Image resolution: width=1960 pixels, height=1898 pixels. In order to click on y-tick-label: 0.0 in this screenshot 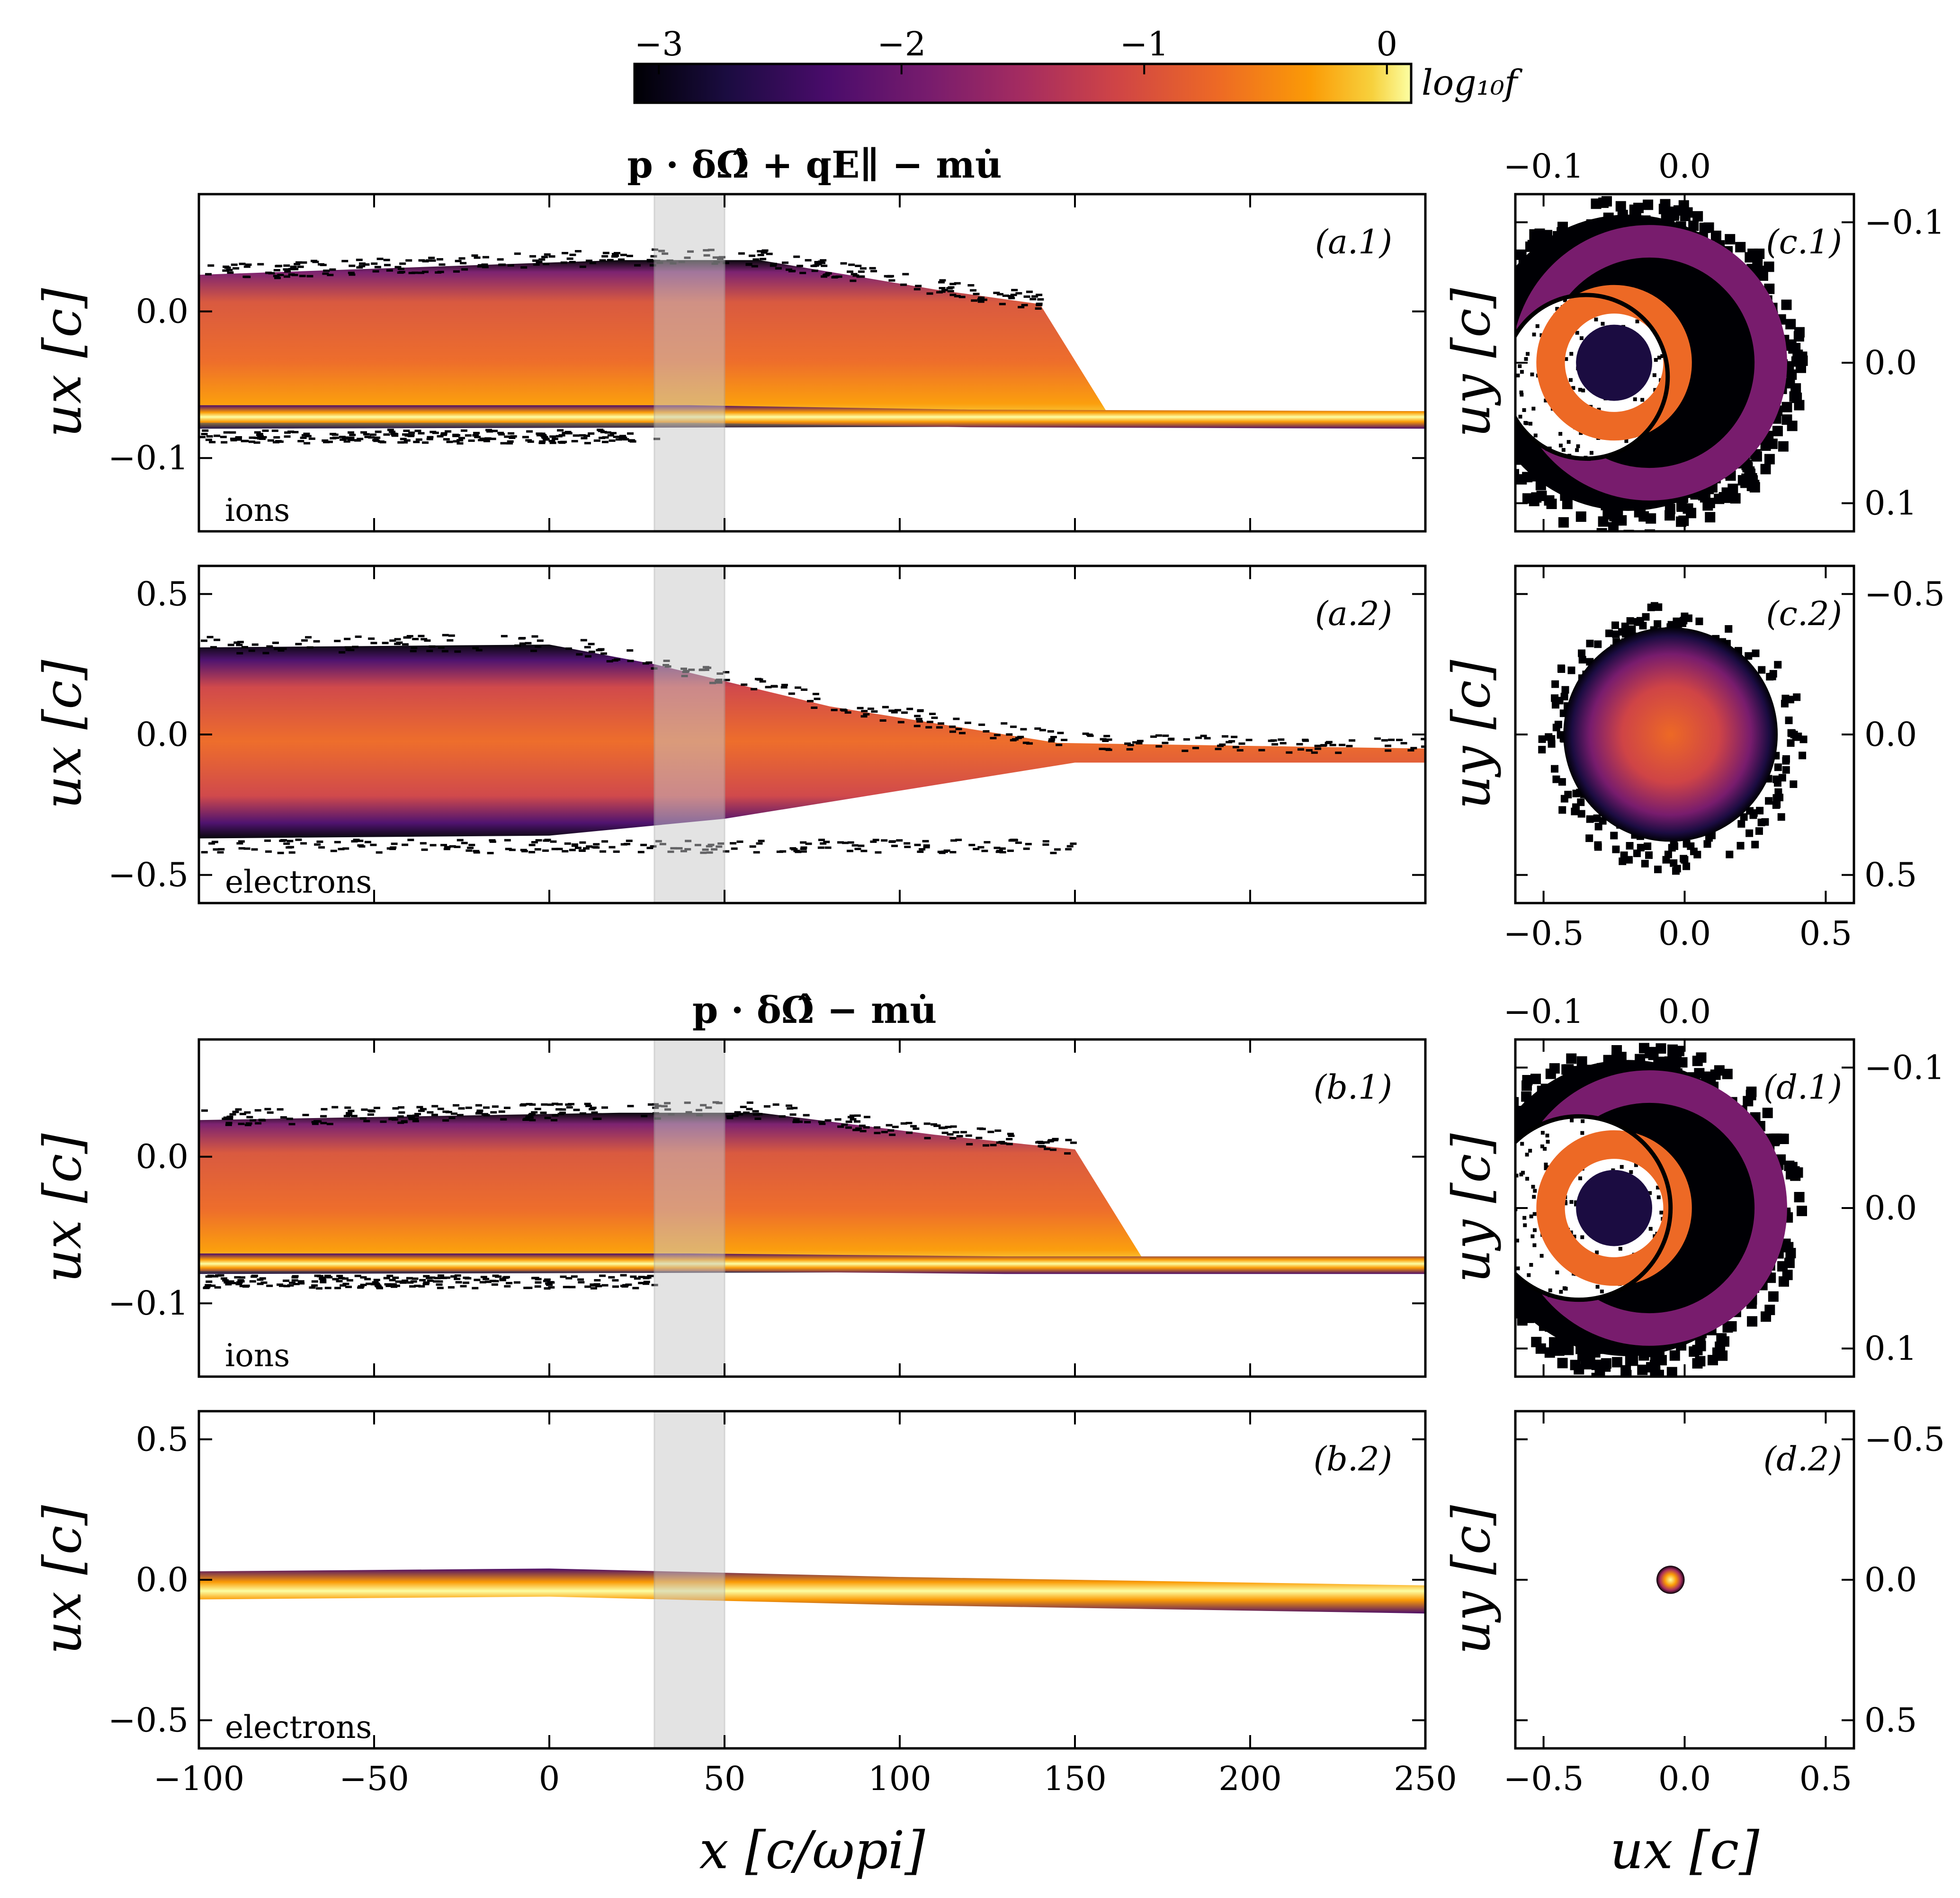, I will do `click(162, 311)`.